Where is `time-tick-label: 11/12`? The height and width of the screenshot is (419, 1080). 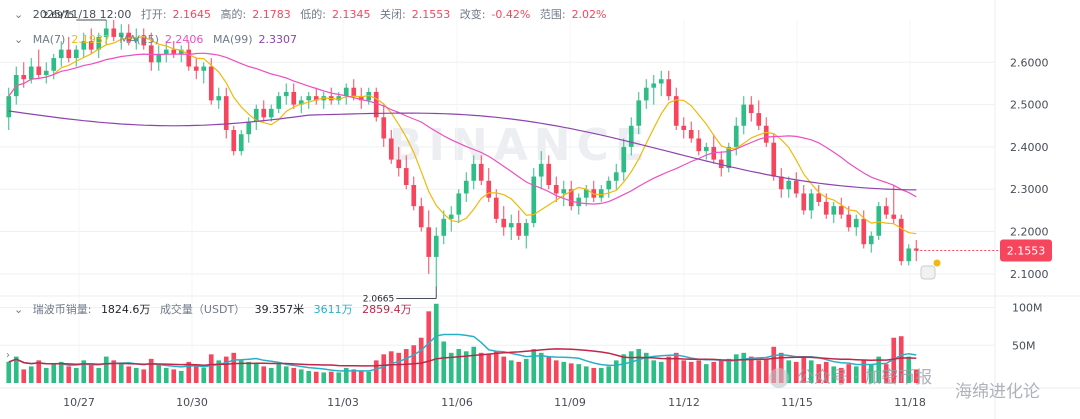
time-tick-label: 11/12 is located at coordinates (684, 402).